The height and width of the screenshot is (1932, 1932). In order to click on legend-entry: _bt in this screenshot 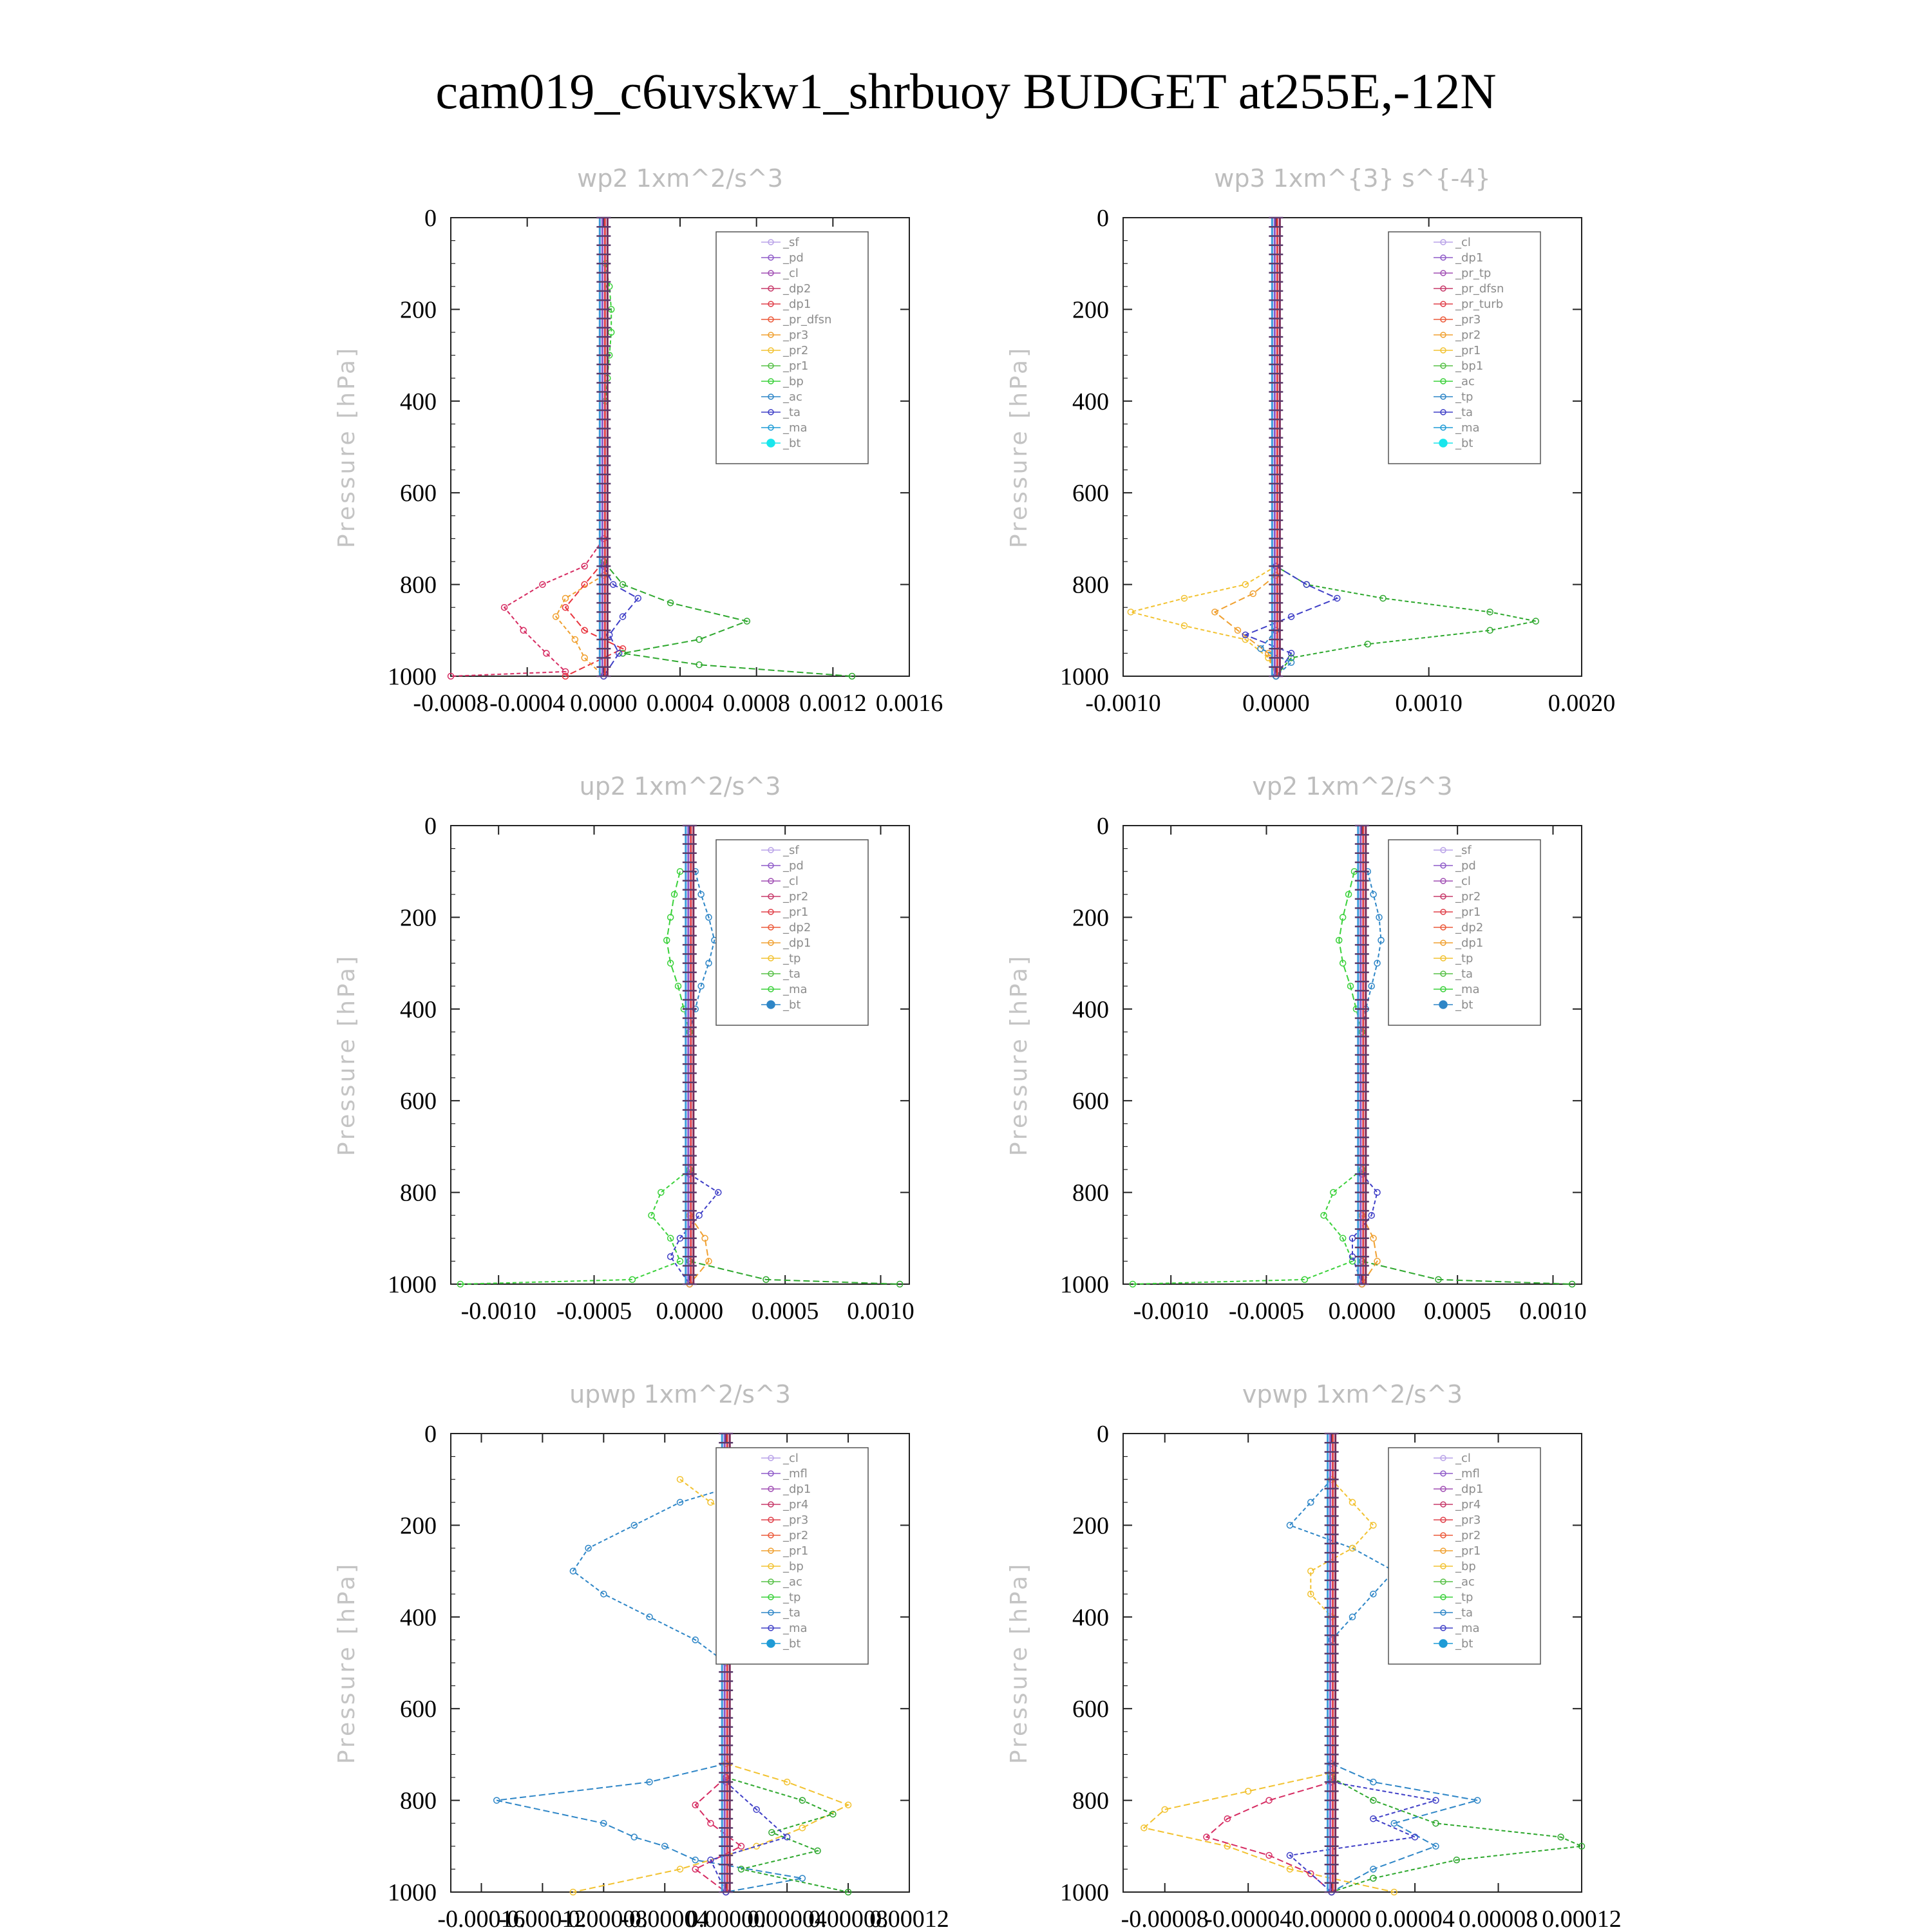, I will do `click(791, 444)`.